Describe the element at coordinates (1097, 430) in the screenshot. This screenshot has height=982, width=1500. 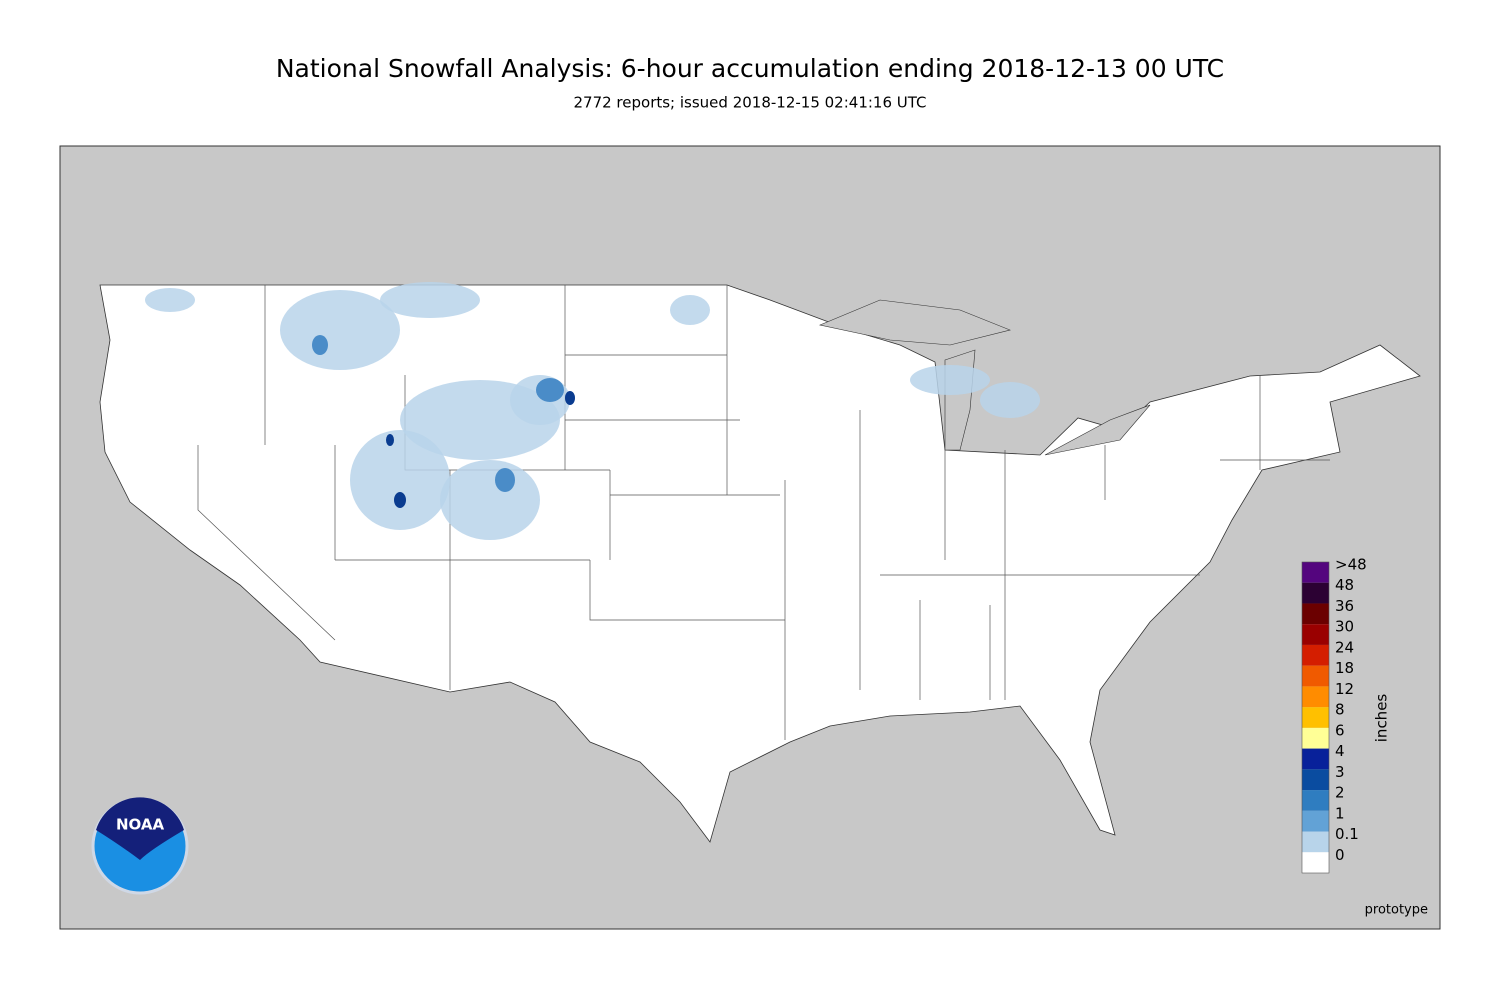
I see `lake-erie` at that location.